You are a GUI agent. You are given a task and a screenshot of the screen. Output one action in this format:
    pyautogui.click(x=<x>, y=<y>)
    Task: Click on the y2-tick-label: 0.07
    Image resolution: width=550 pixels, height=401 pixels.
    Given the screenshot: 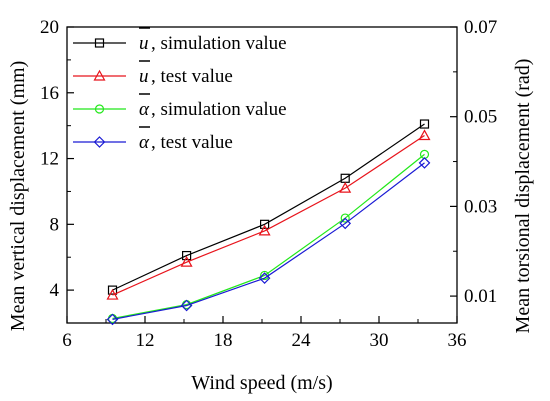 What is the action you would take?
    pyautogui.click(x=480, y=27)
    